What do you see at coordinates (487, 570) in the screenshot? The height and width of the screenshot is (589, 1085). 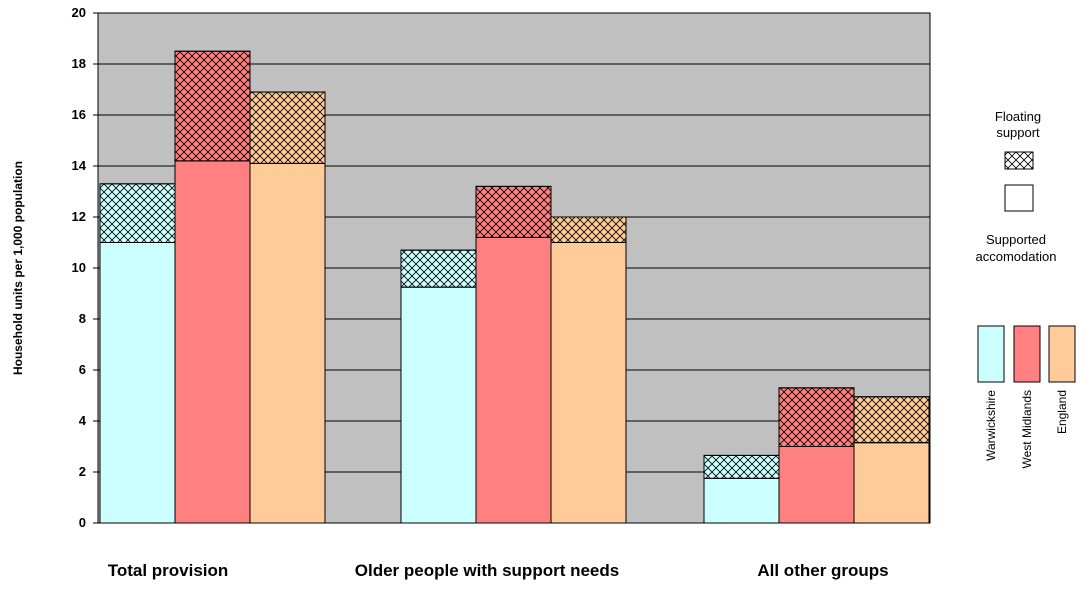 I see `category-label: Older people with support needs` at bounding box center [487, 570].